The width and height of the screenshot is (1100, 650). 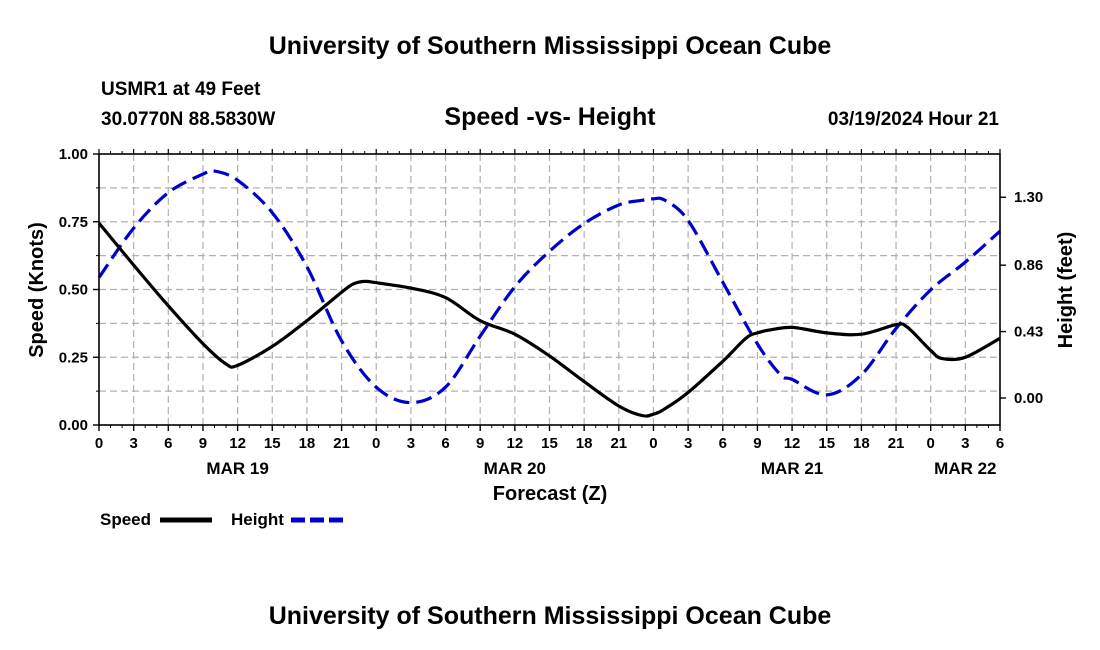 What do you see at coordinates (550, 494) in the screenshot?
I see `x-axis-label: Forecast (Z)` at bounding box center [550, 494].